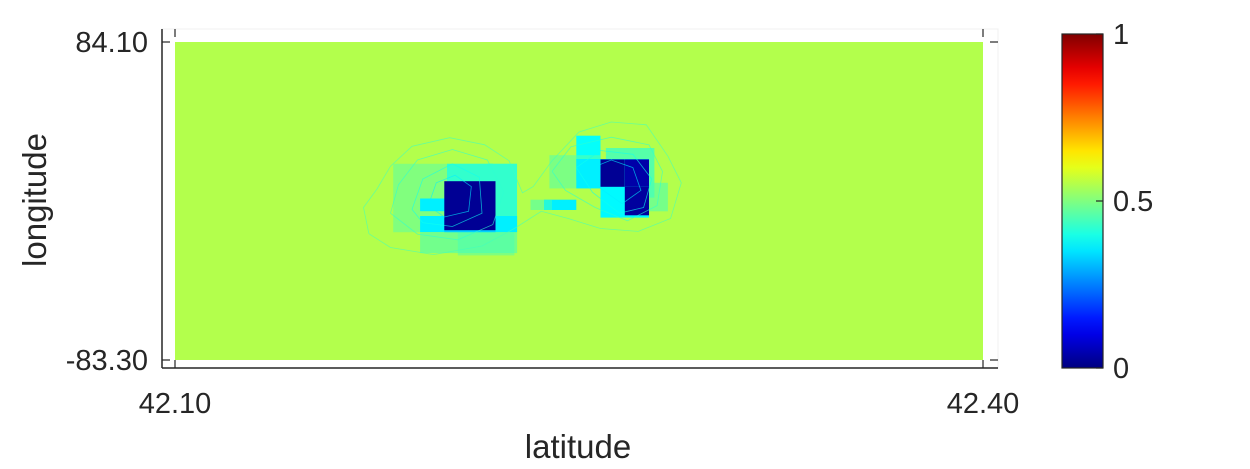  Describe the element at coordinates (1121, 35) in the screenshot. I see `colorbar-tick-label: 1` at that location.